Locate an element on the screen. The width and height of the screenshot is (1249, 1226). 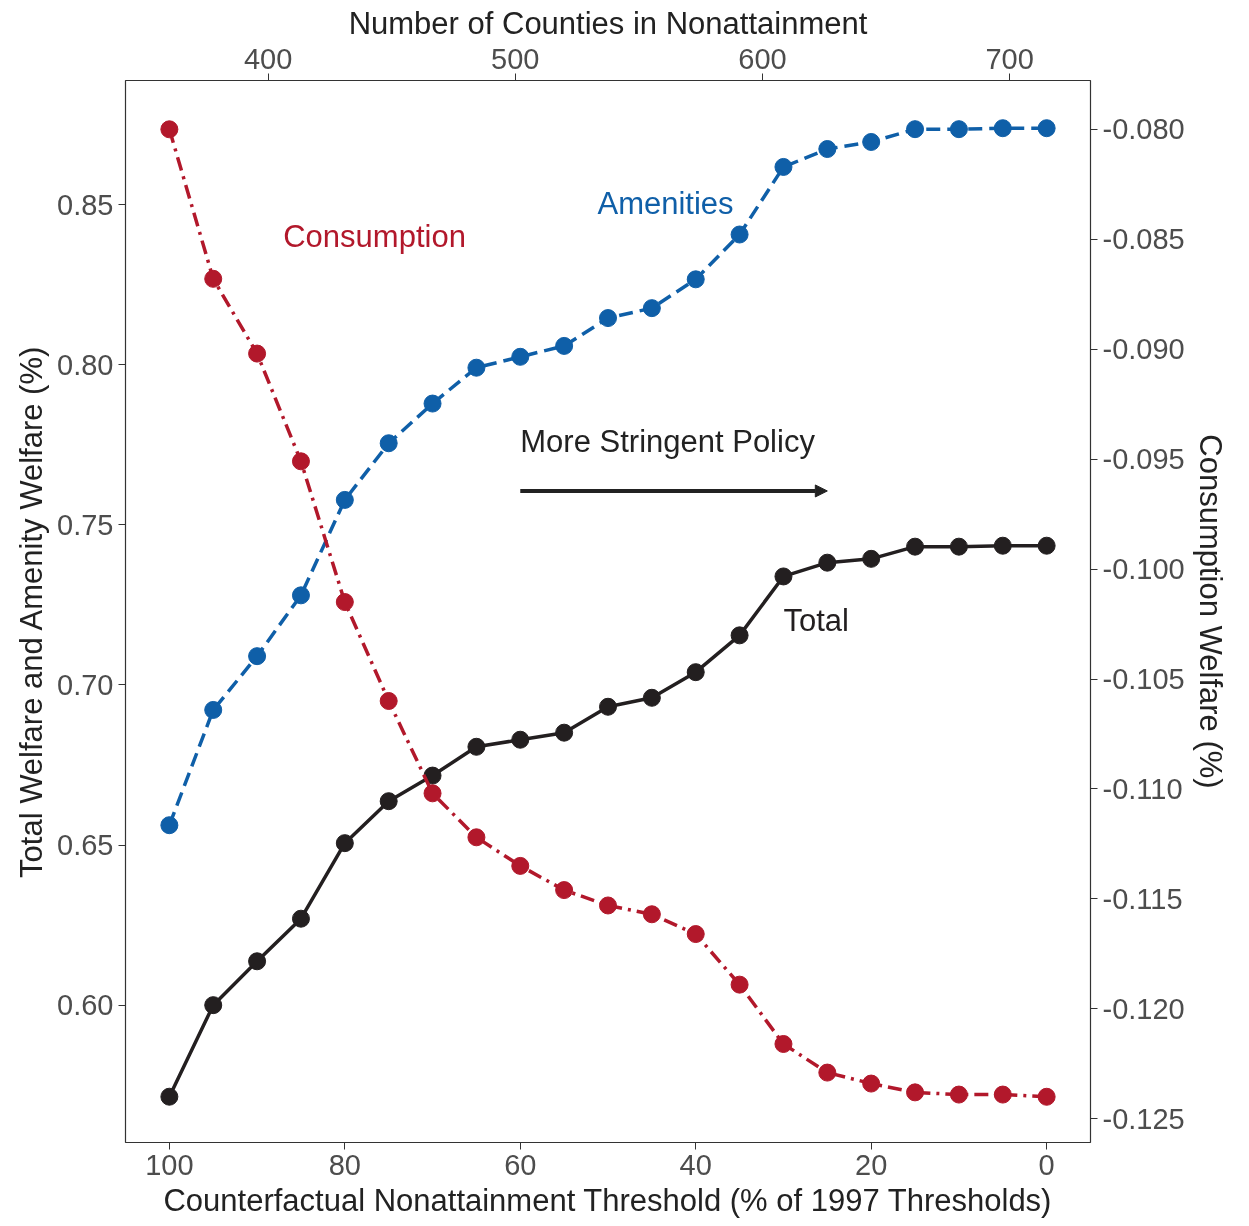
text: Consumption is located at coordinates (374, 237).